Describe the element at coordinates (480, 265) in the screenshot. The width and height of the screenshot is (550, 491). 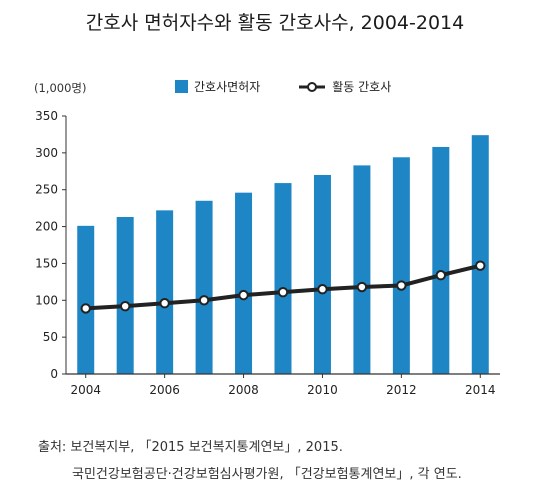
I see `point-active-2014` at that location.